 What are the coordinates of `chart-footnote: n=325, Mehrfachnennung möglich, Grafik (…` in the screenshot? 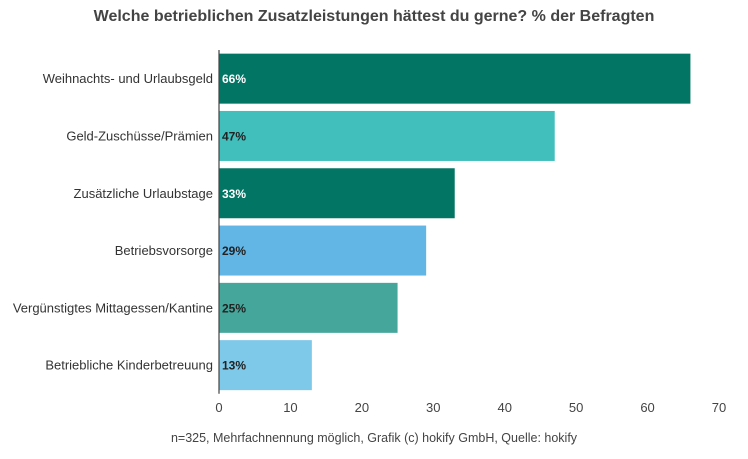 It's located at (374, 438).